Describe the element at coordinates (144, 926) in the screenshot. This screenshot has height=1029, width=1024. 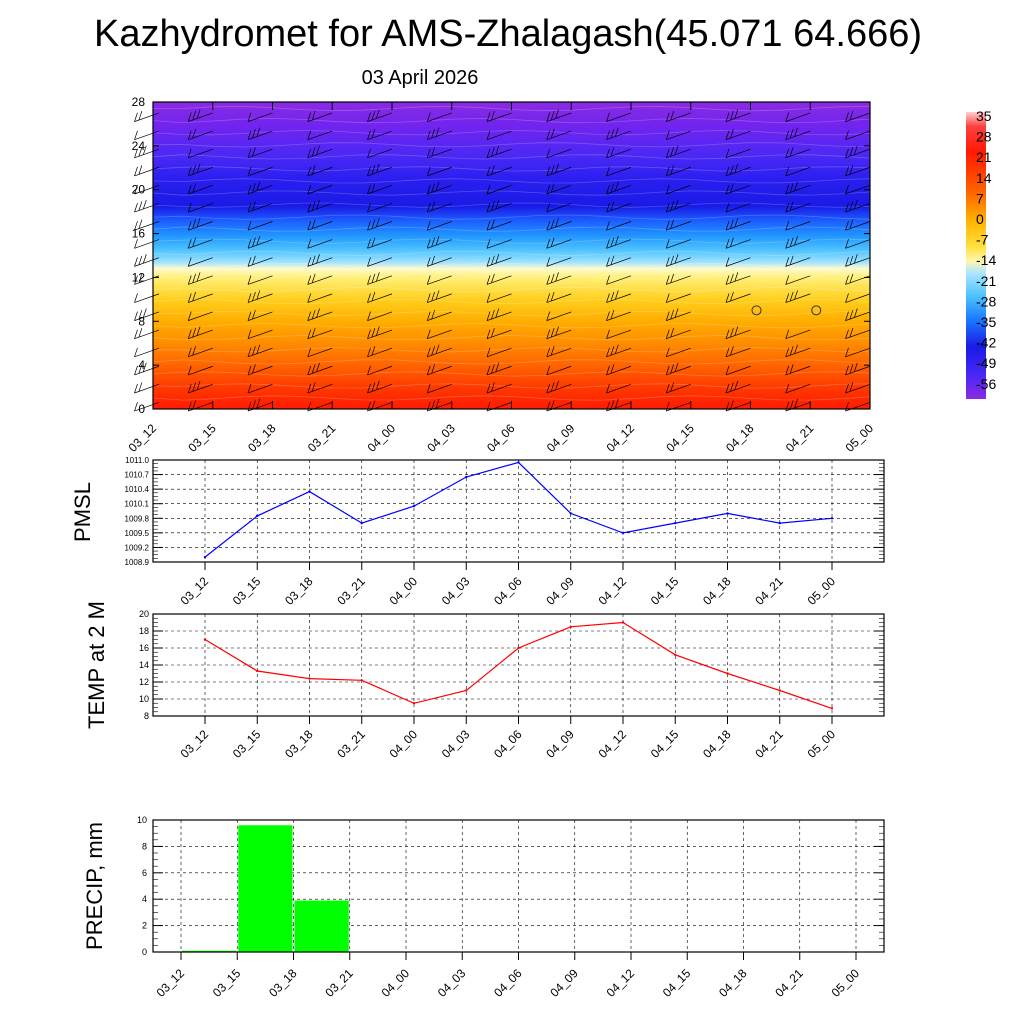
I see `y-tick-label: 2` at that location.